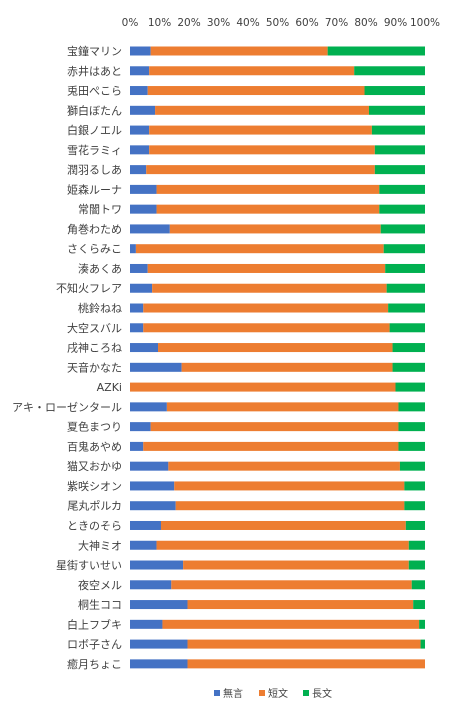 This screenshot has width=452, height=713. What do you see at coordinates (94, 466) in the screenshot?
I see `category-label: 猫又おかゆ` at bounding box center [94, 466].